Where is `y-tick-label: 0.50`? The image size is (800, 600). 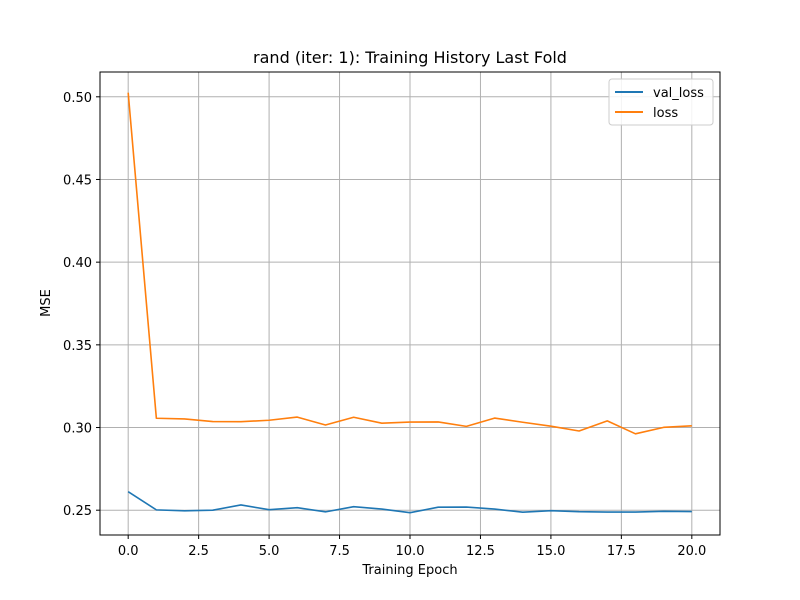
y-tick-label: 0.50 is located at coordinates (77, 98).